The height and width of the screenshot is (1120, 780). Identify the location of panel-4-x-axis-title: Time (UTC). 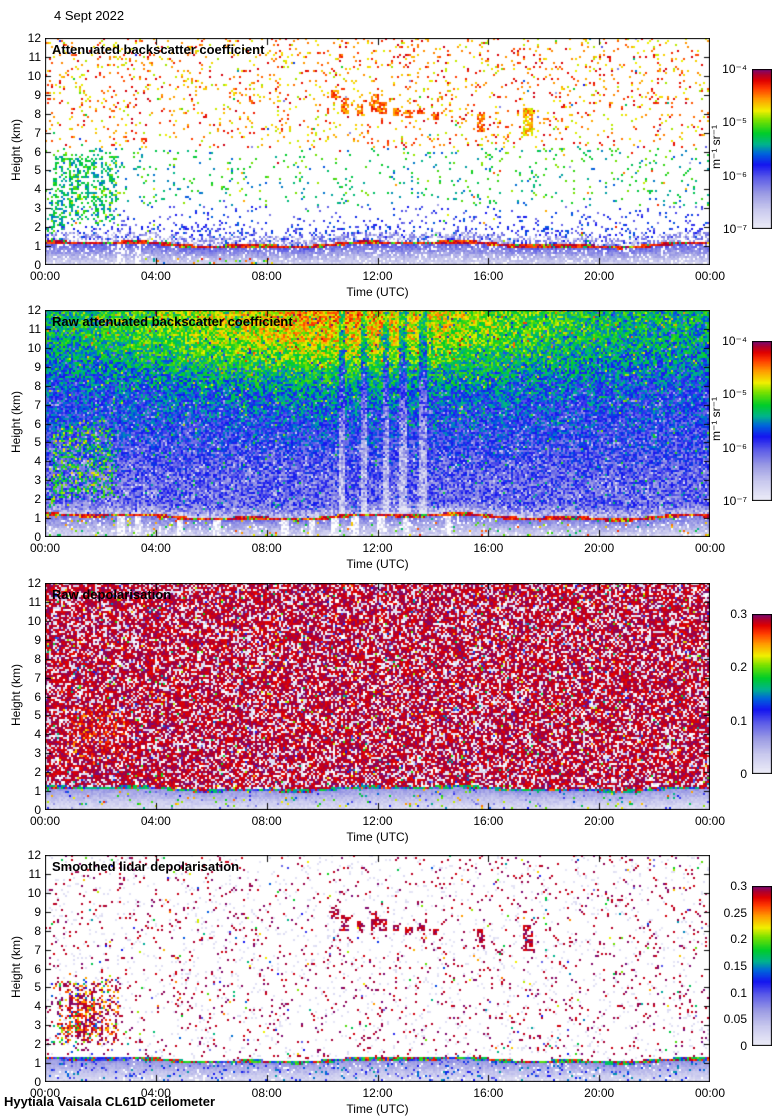
(377, 1109).